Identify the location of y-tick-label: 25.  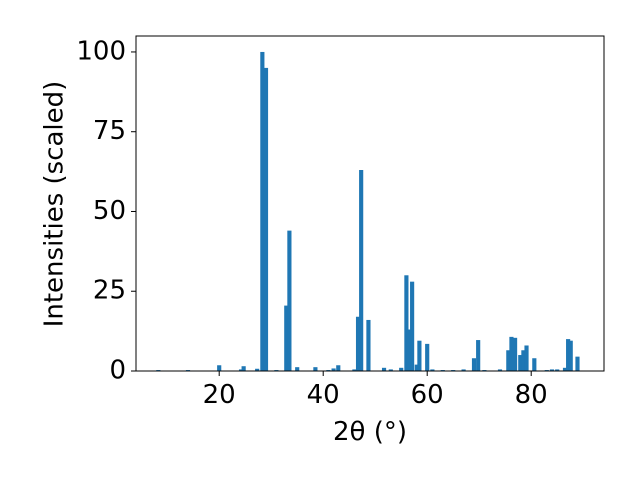
(109, 291).